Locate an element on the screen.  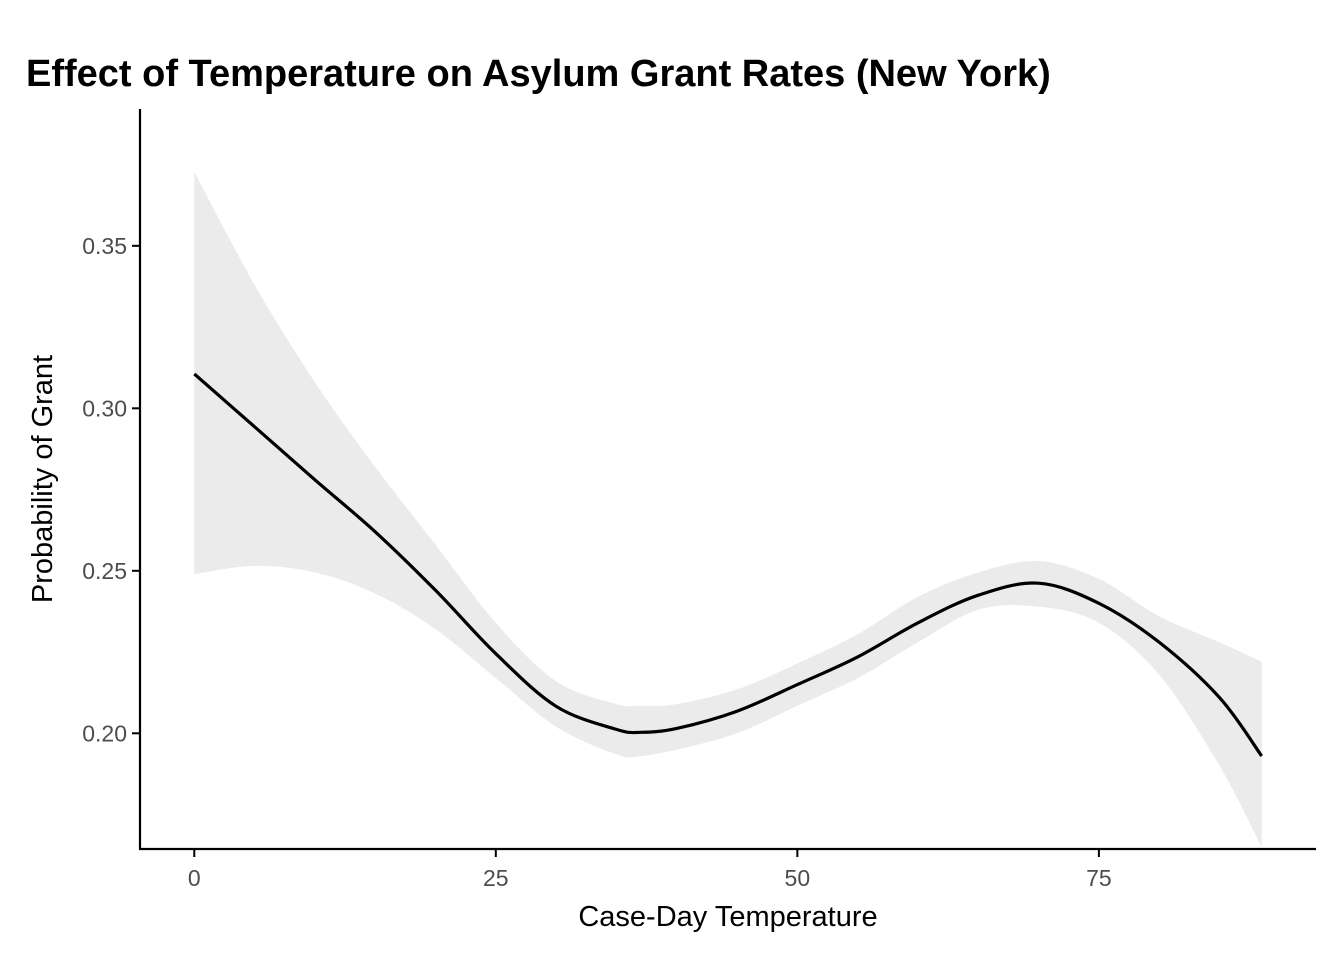
y-tick-label: 0.25 is located at coordinates (104, 571).